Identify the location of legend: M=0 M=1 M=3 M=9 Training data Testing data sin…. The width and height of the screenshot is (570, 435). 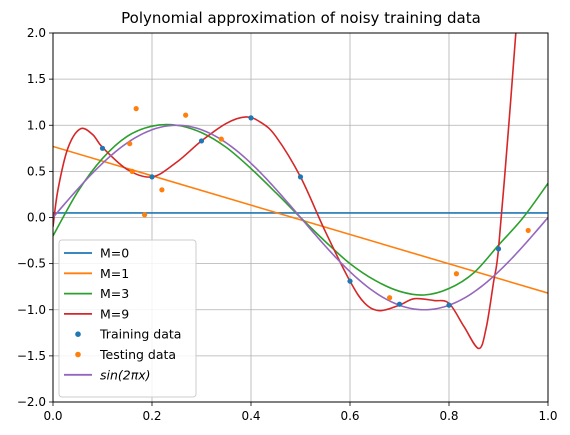
(127, 318).